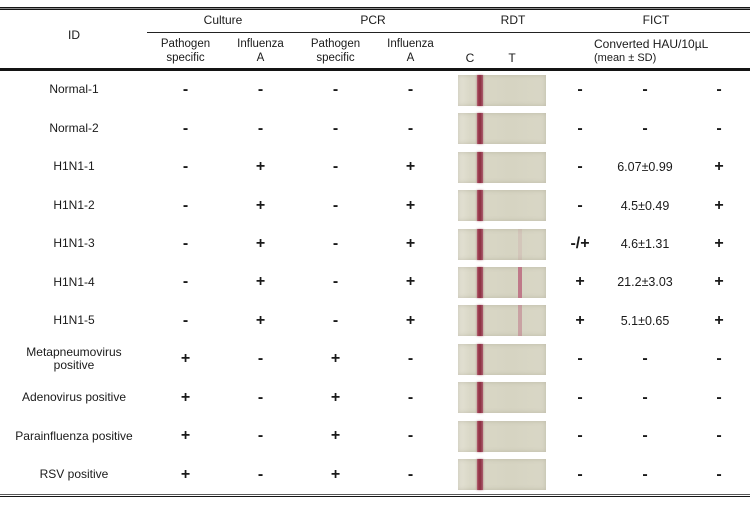 This screenshot has height=507, width=750. Describe the element at coordinates (645, 282) in the screenshot. I see `fict-converted-hau-value: 21.2±3.03` at that location.